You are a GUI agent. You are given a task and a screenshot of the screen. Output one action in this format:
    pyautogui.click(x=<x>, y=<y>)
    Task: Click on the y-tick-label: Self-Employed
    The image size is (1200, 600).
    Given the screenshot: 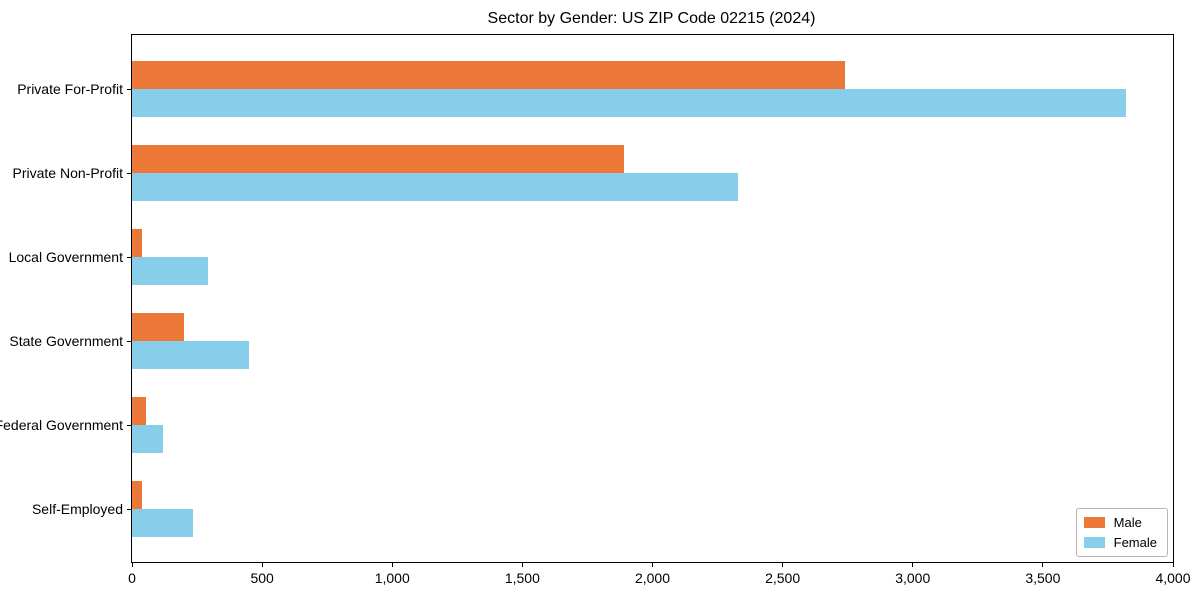 What is the action you would take?
    pyautogui.click(x=77, y=509)
    